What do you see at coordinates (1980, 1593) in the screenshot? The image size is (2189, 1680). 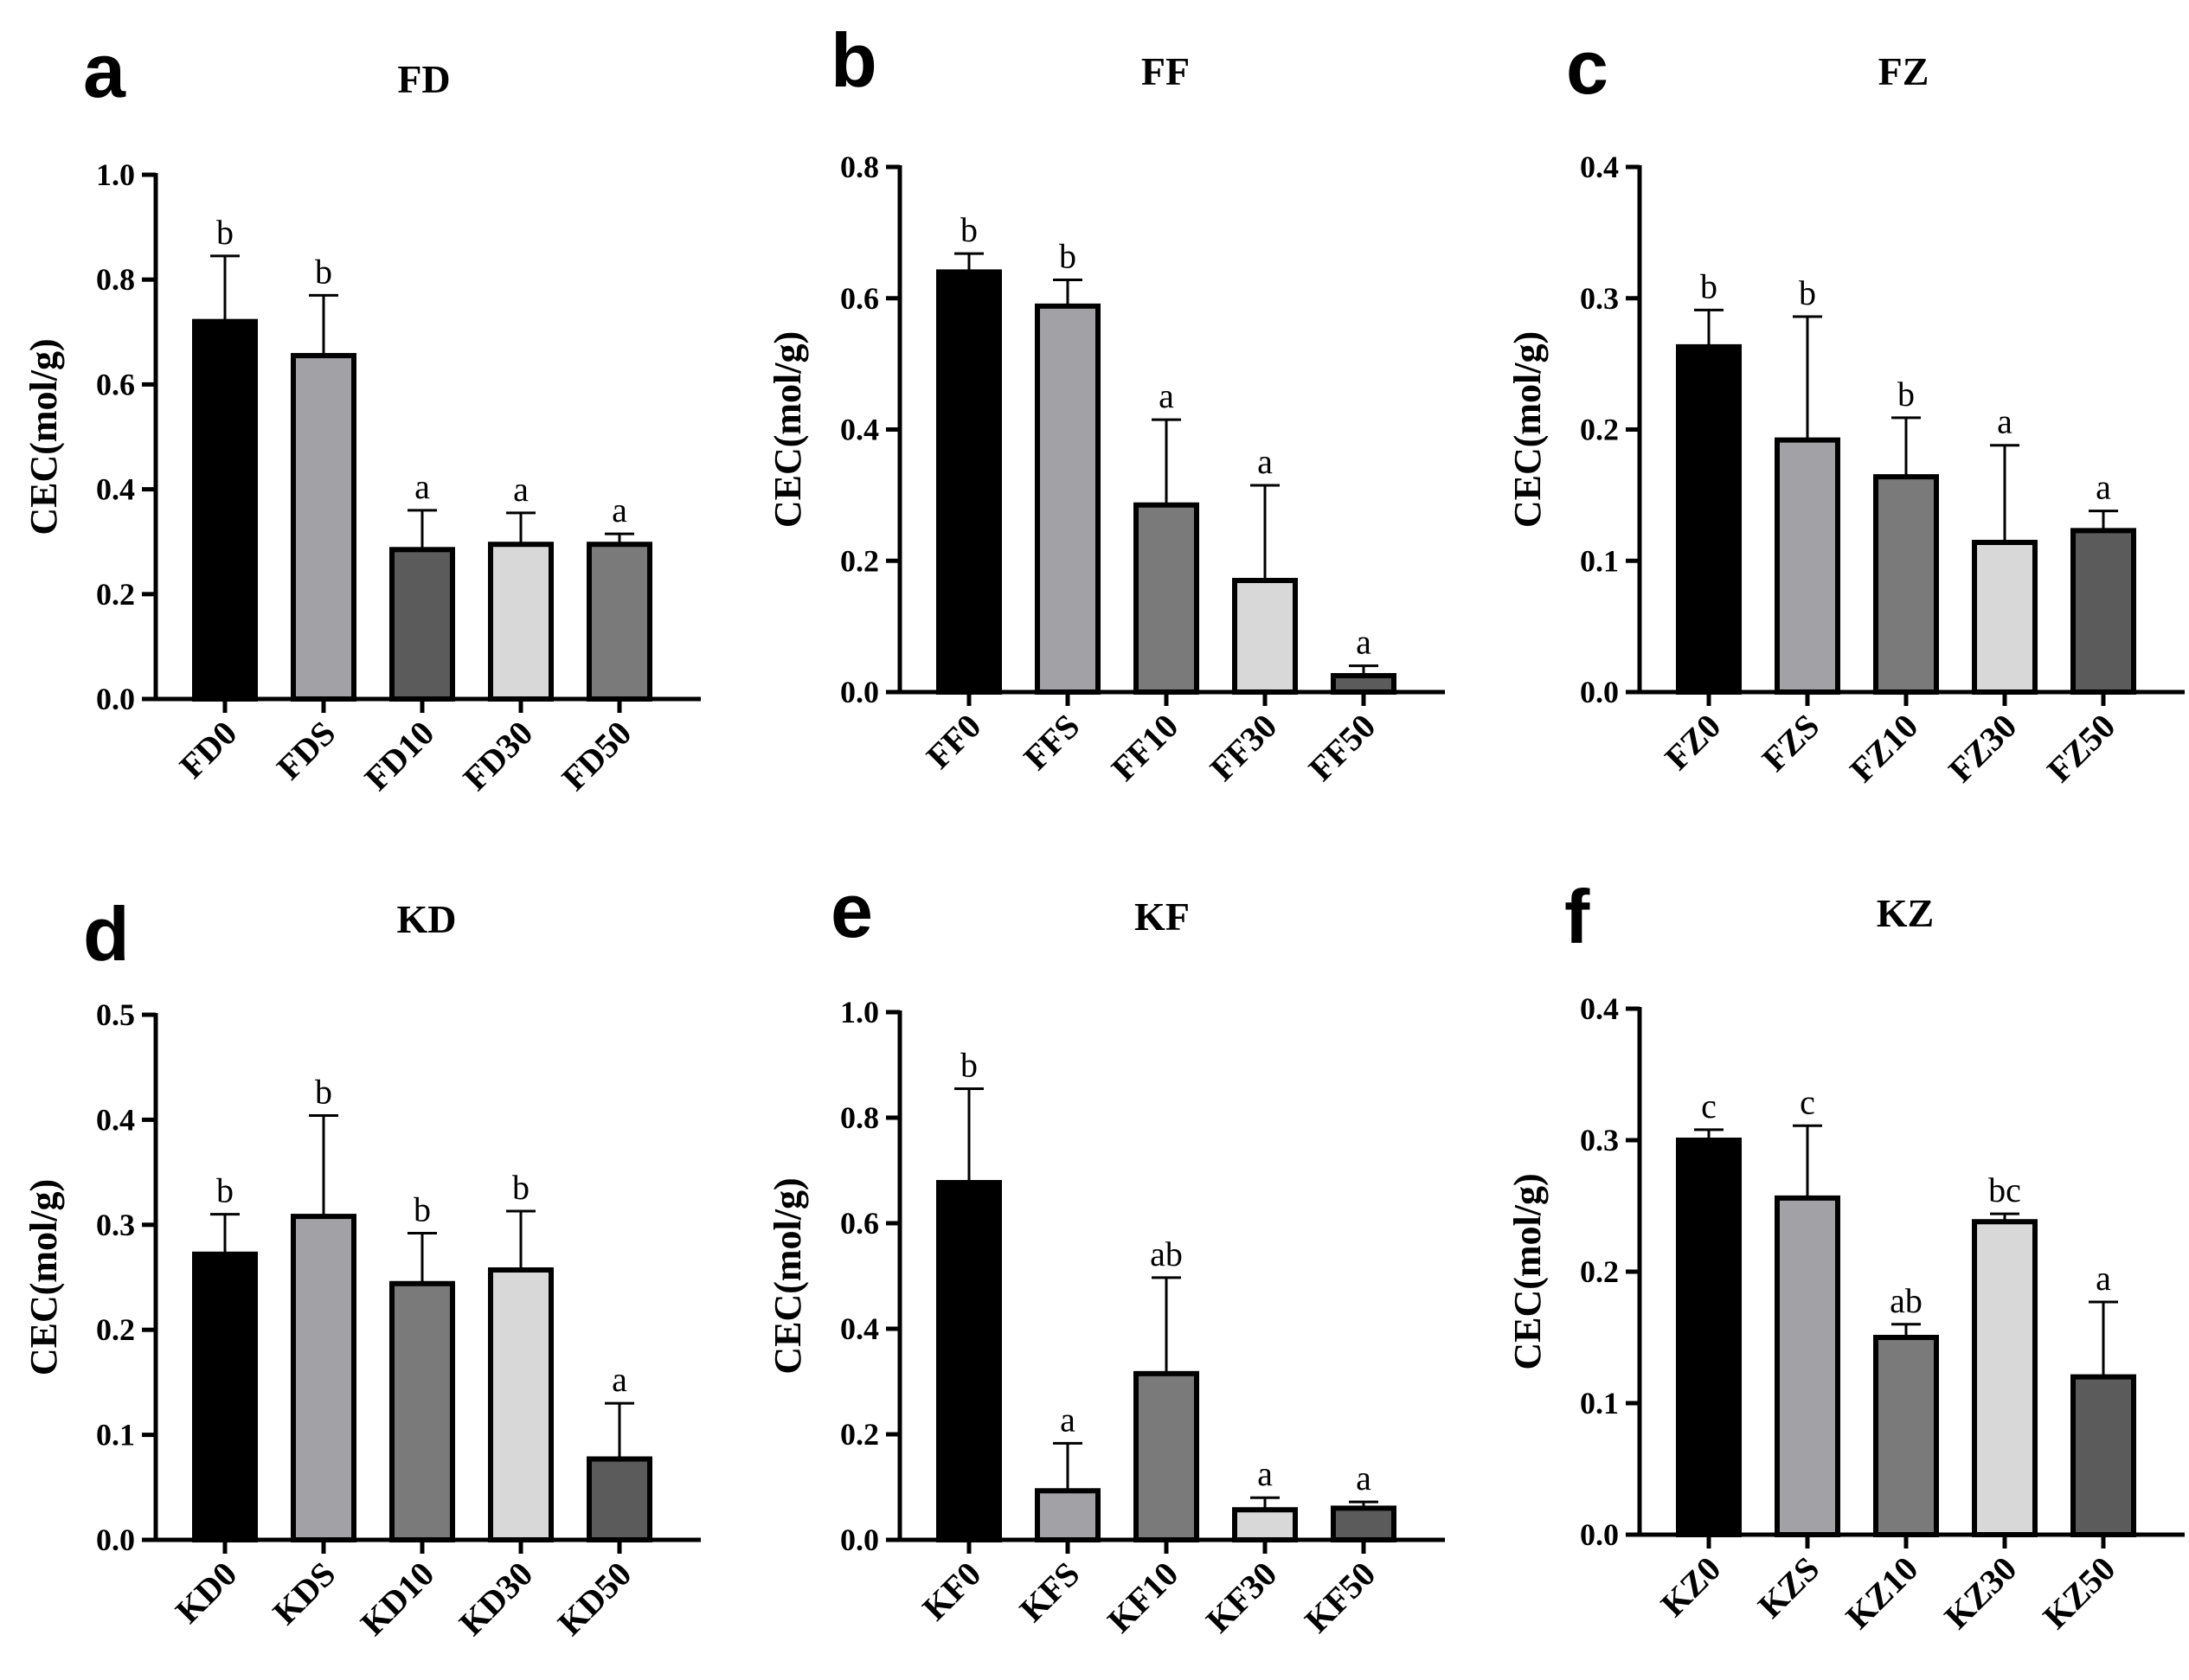 I see `x-tick-label: KZ30` at bounding box center [1980, 1593].